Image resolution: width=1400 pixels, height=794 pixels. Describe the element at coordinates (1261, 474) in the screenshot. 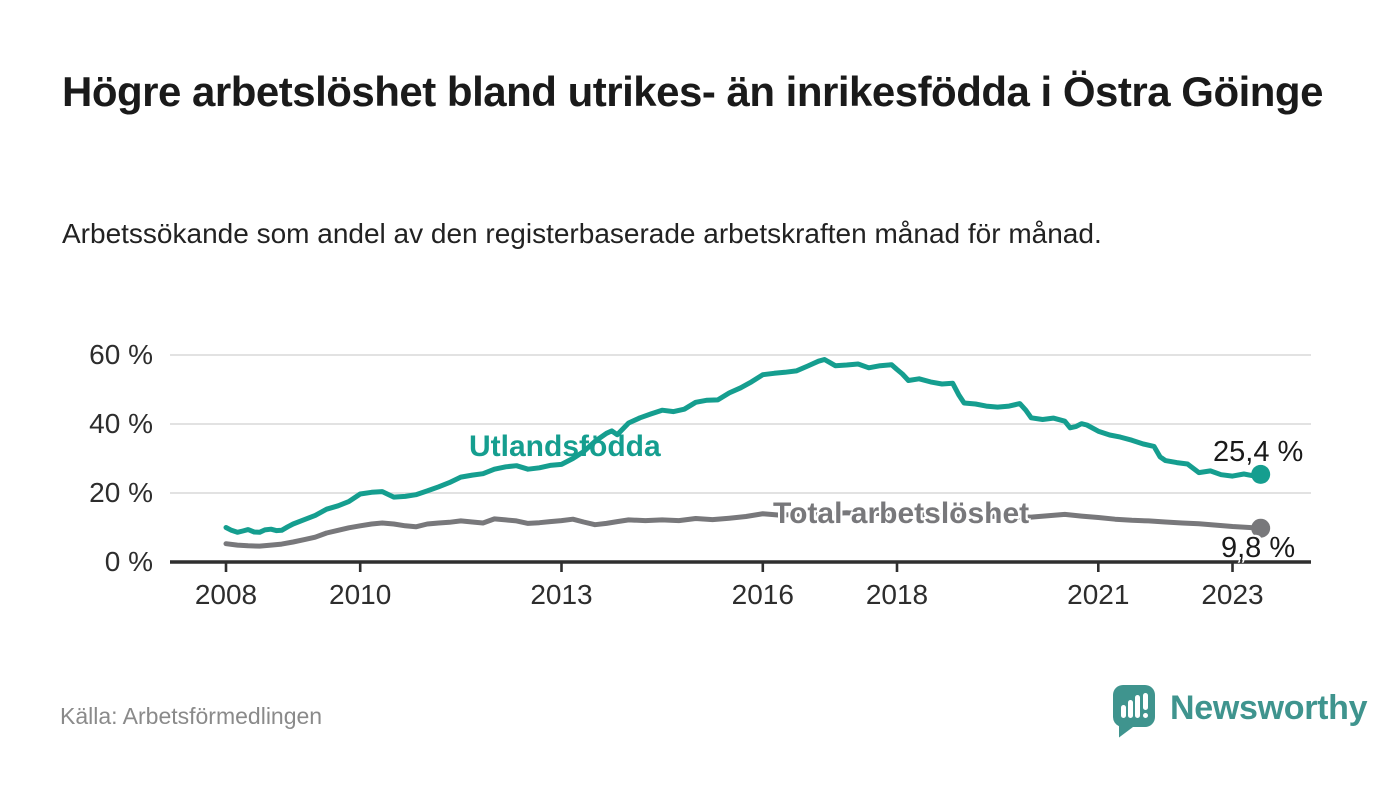

I see `series-end-dot-utlandsfodda` at that location.